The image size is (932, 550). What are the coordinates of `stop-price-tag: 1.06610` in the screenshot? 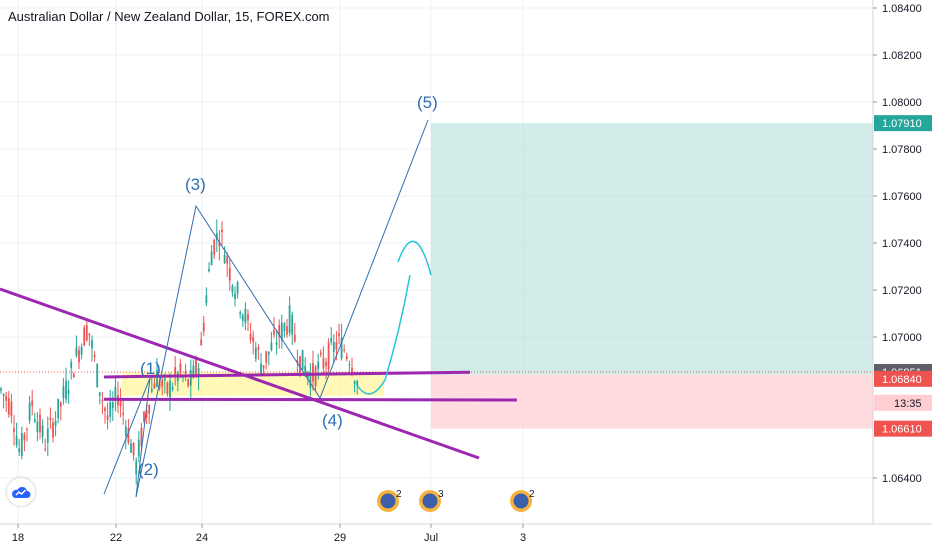 It's located at (903, 428).